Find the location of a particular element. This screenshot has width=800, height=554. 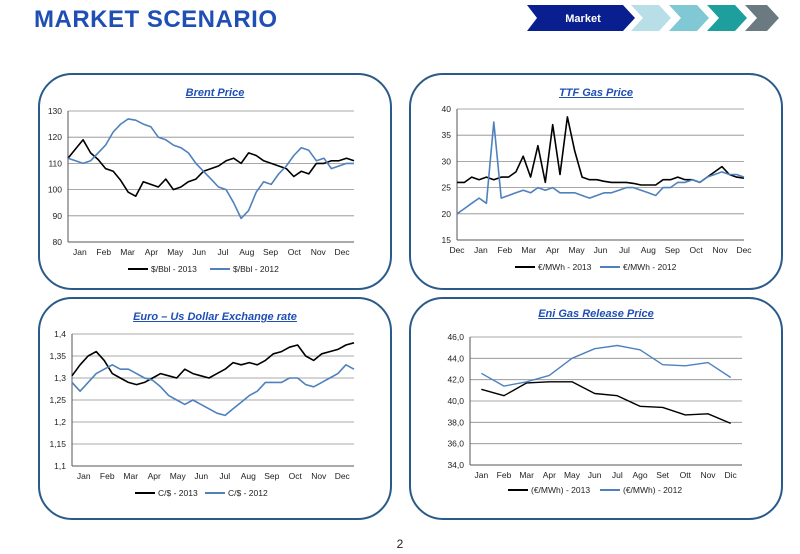

y-tick-label: 120 is located at coordinates (55, 137).